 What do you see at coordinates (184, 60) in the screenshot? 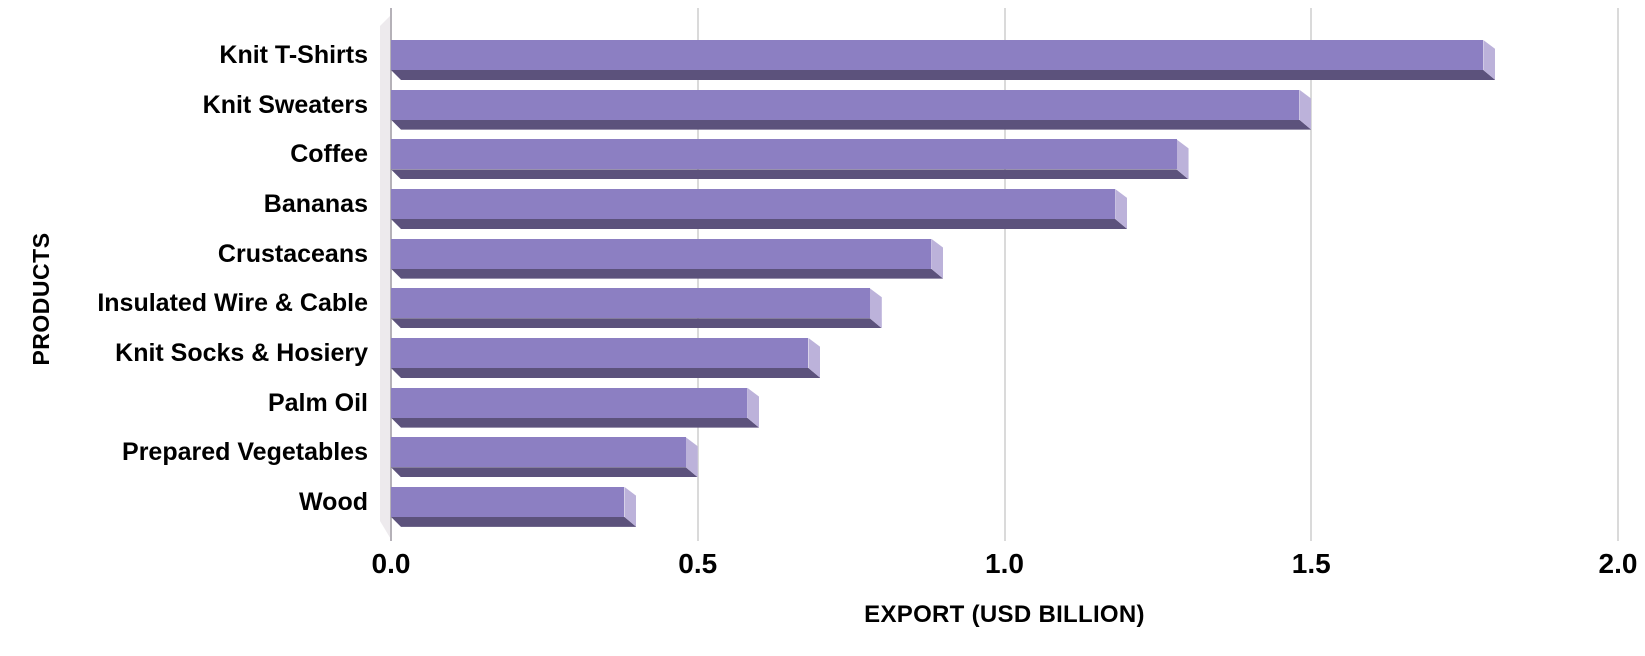
I see `category-label-row: Knit T-Shirts` at bounding box center [184, 60].